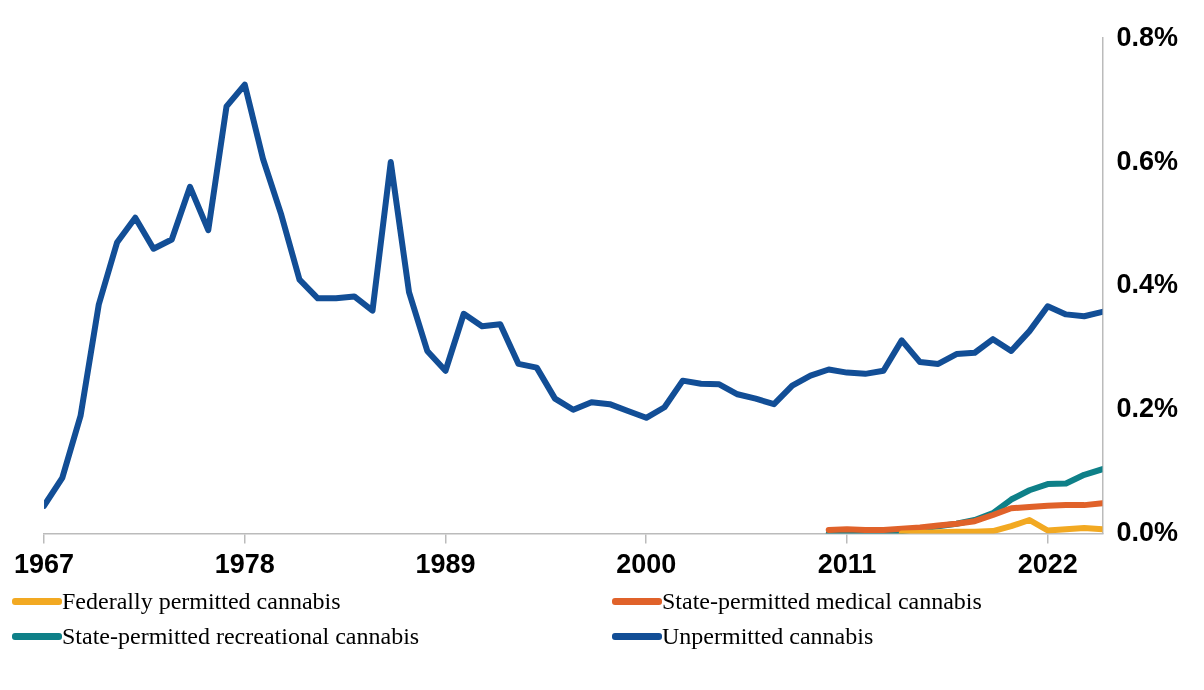  What do you see at coordinates (1147, 284) in the screenshot?
I see `y-tick-label: 0.4%` at bounding box center [1147, 284].